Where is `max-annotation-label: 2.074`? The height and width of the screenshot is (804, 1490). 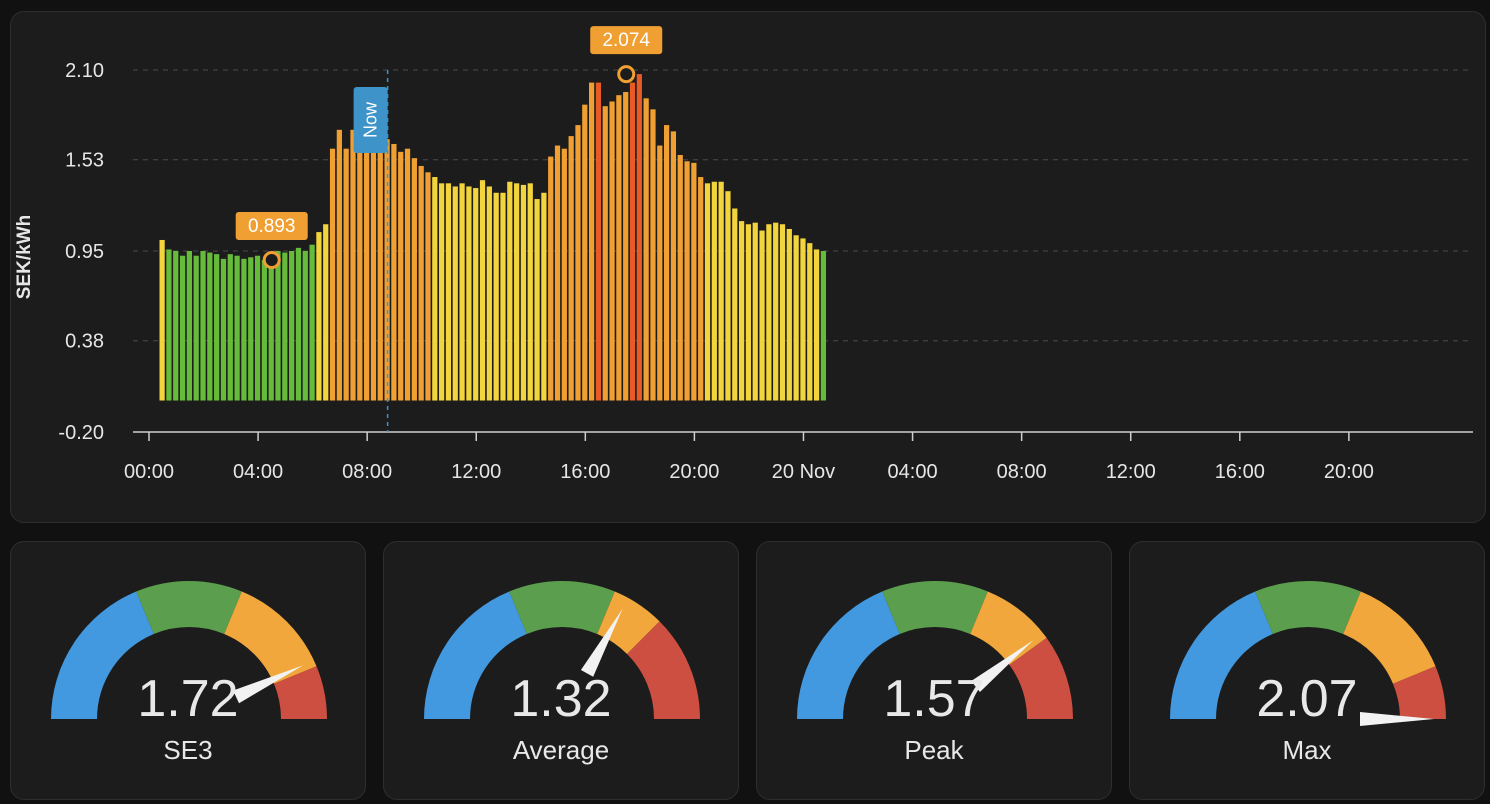 max-annotation-label: 2.074 is located at coordinates (626, 40).